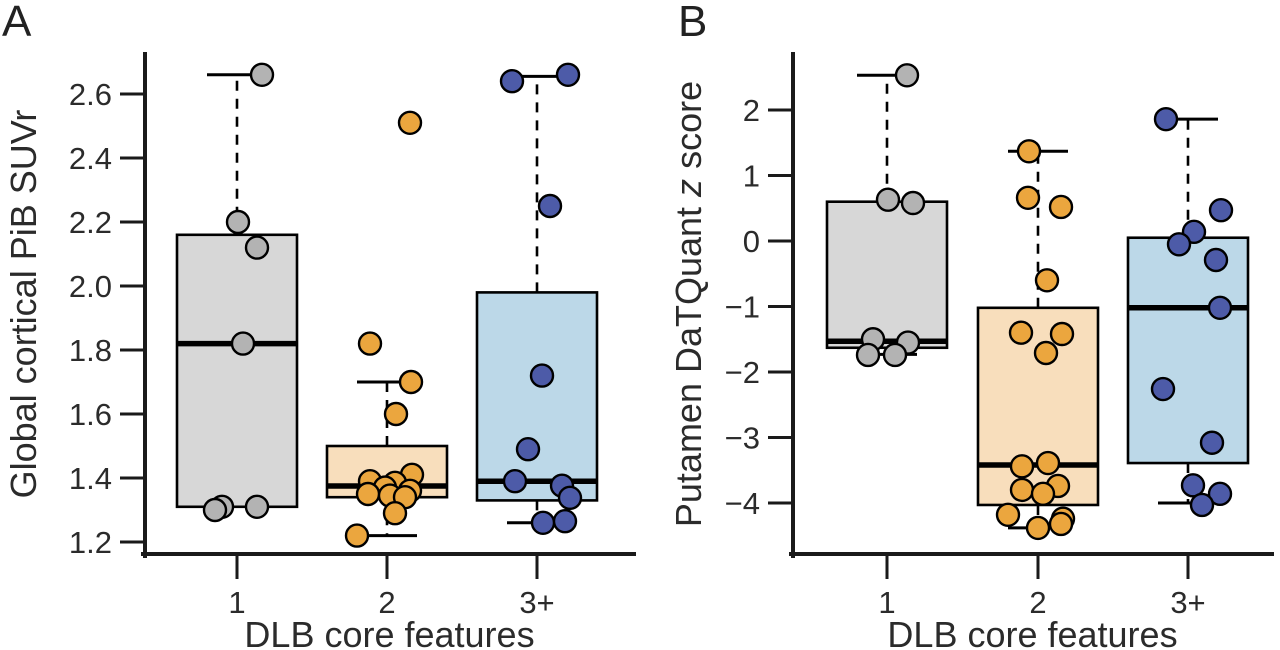  What do you see at coordinates (90, 414) in the screenshot?
I see `y-tick-label: 1.6` at bounding box center [90, 414].